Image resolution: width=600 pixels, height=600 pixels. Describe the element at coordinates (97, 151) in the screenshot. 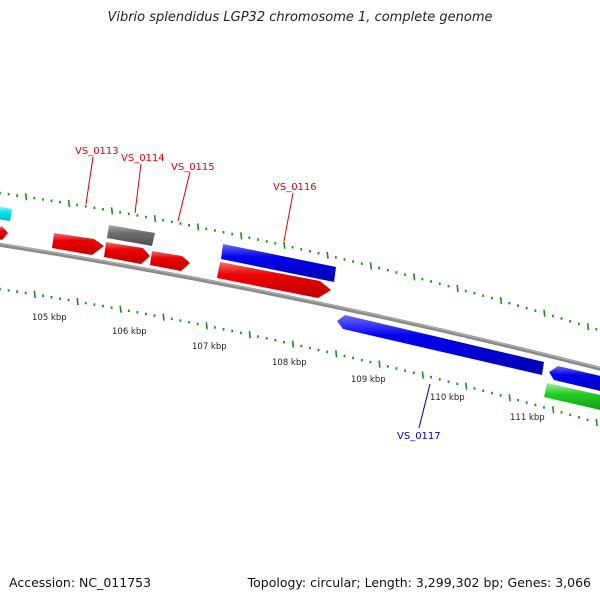

I see `gene-label-vs0113: VS_0113` at that location.